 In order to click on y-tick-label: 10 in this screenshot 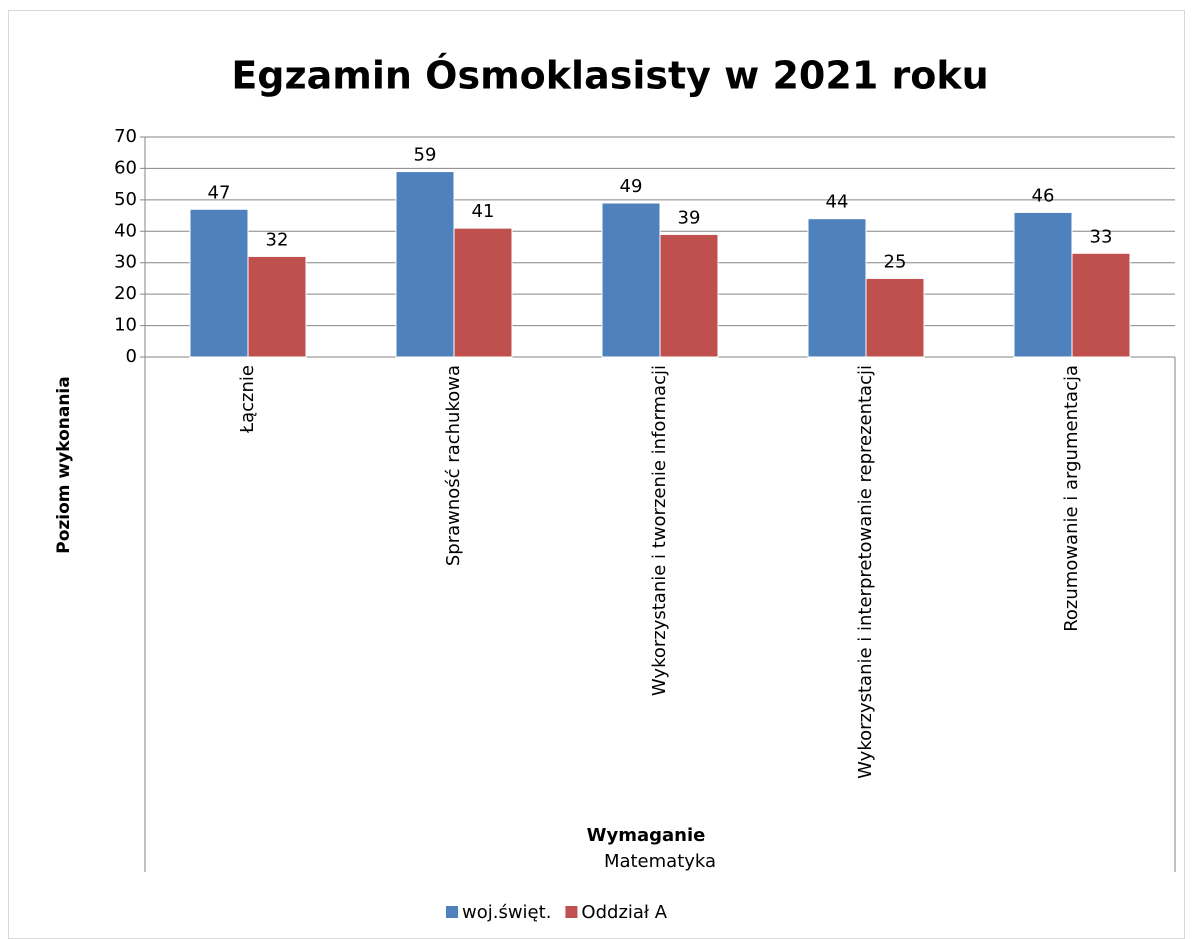, I will do `click(125, 325)`.